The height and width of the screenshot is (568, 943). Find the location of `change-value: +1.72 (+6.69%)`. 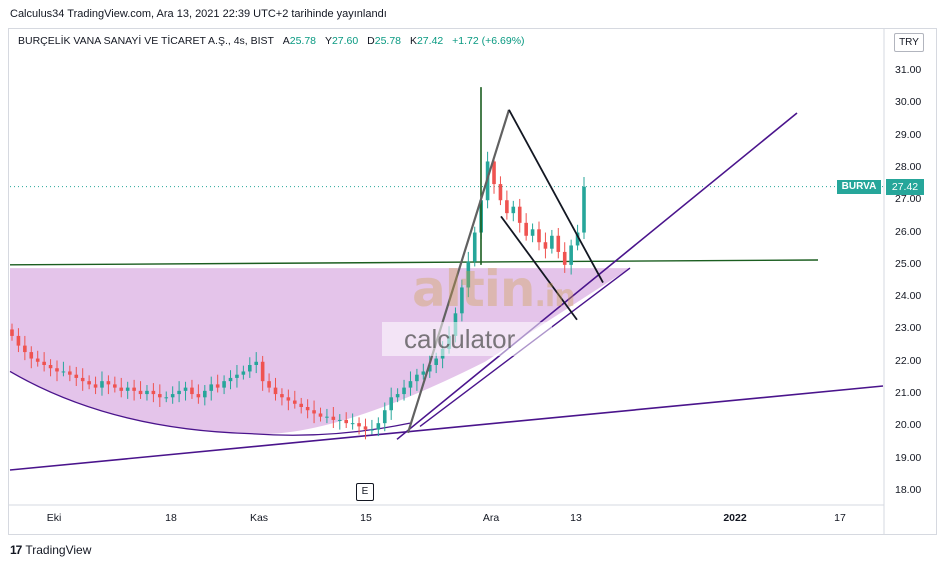

change-value: +1.72 (+6.69%) is located at coordinates (488, 41).